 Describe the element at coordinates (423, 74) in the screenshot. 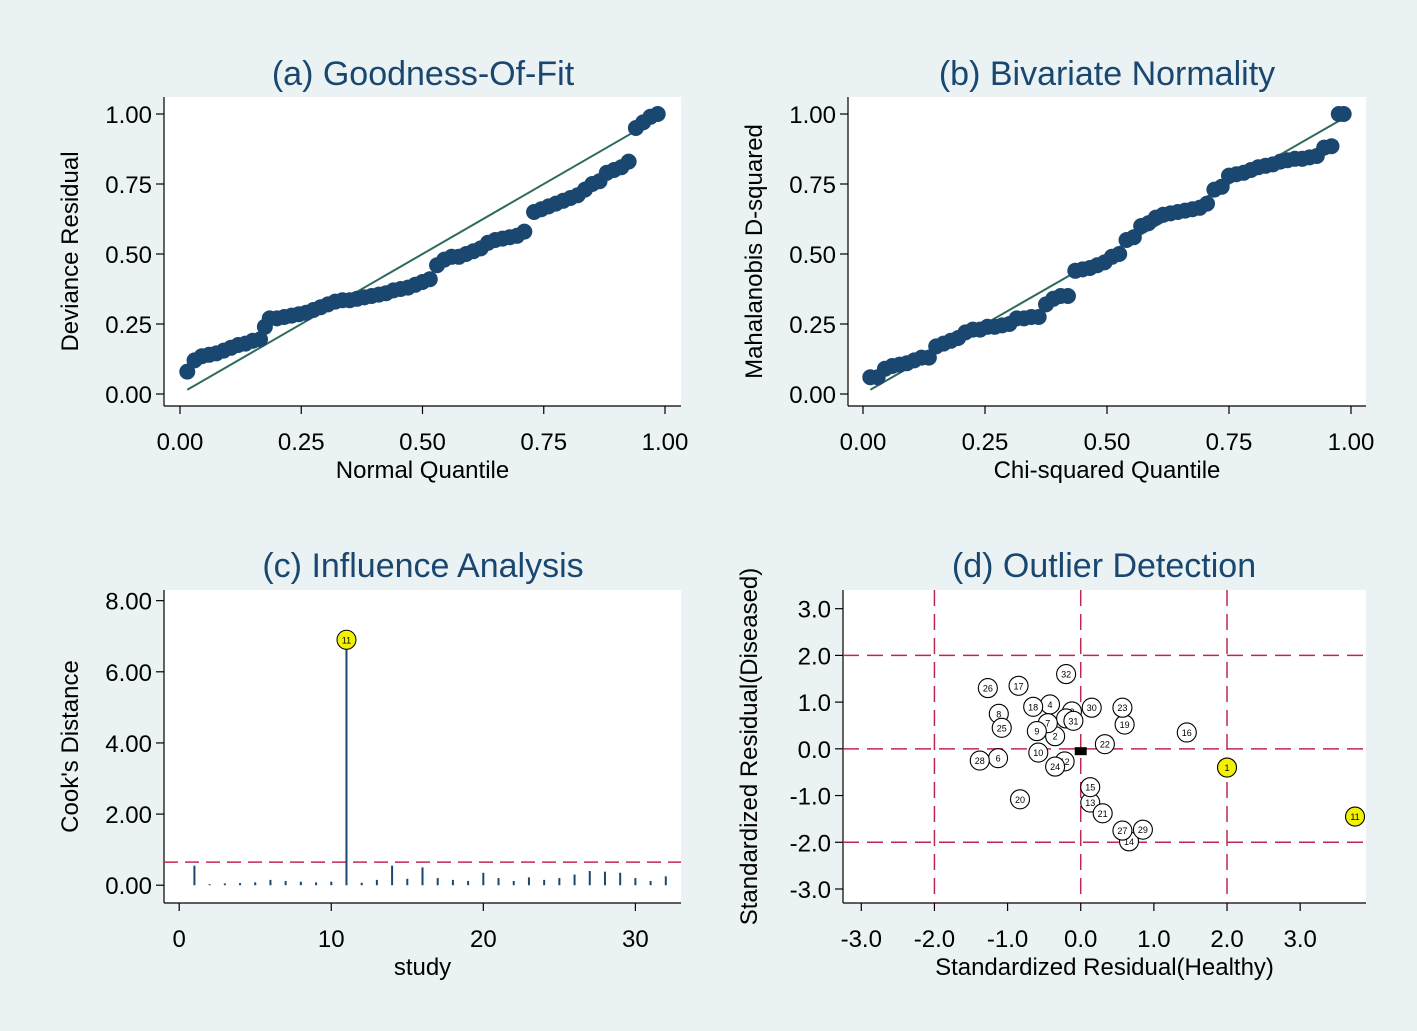

I see `chart-title: (a) Goodness-Of-Fit` at that location.